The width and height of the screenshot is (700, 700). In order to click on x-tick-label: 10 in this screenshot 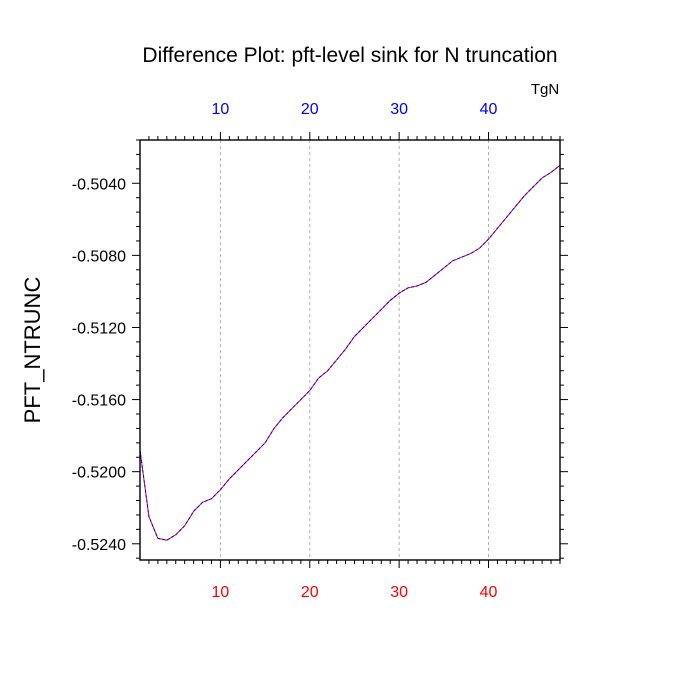, I will do `click(221, 592)`.